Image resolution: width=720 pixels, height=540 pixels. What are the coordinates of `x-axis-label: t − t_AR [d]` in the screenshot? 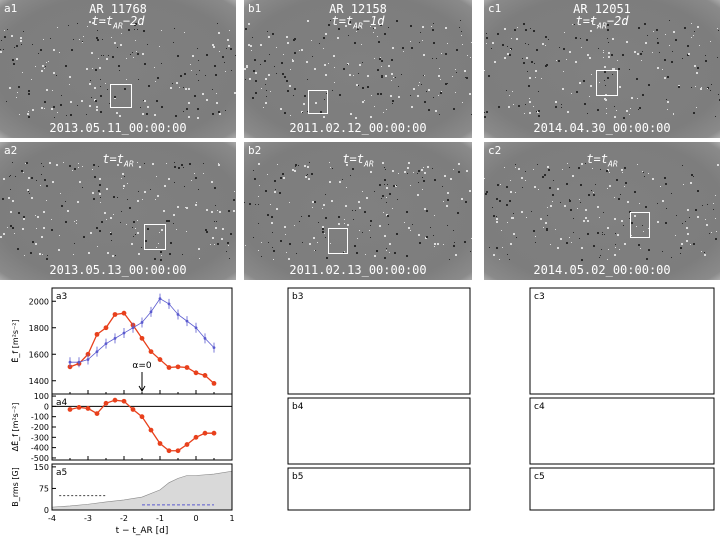 It's located at (142, 531).